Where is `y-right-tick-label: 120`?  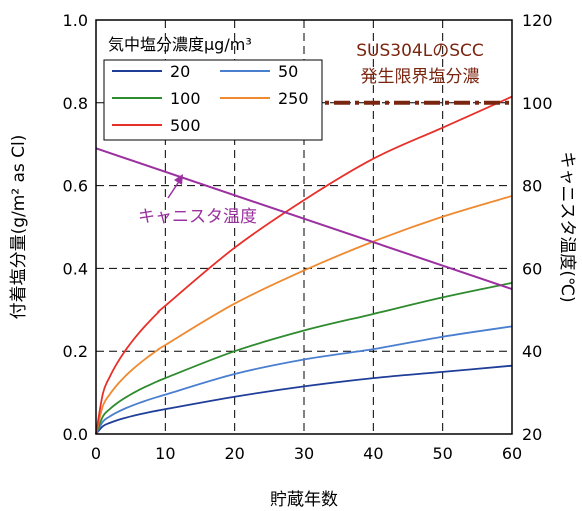 y-right-tick-label: 120 is located at coordinates (537, 20).